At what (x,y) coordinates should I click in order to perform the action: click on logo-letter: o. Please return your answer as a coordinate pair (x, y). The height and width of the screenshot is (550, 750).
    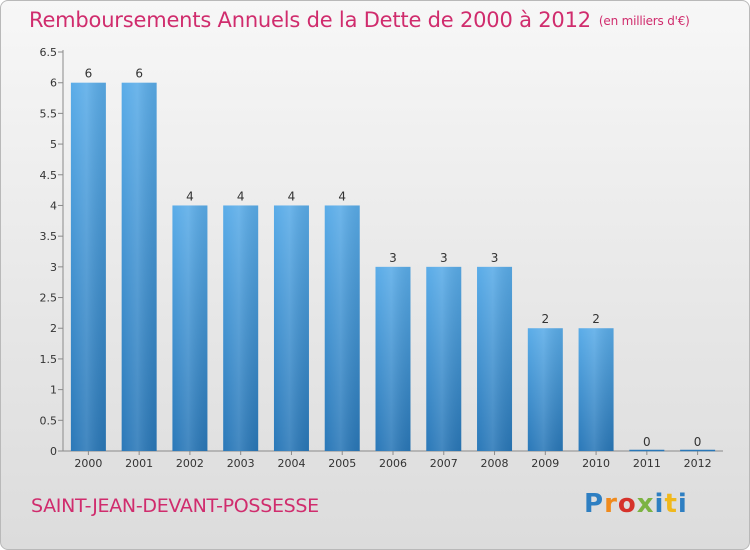
    Looking at the image, I should click on (627, 504).